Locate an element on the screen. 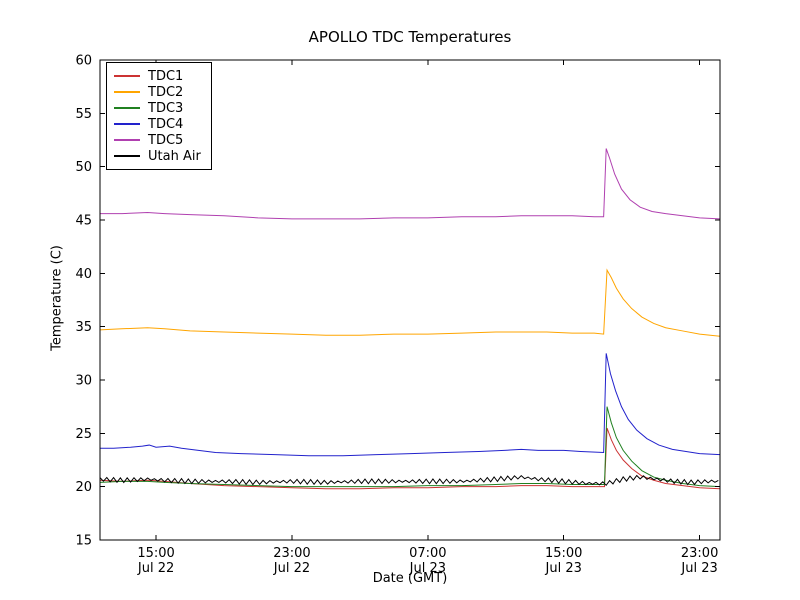 This screenshot has width=800, height=600. legend-label-utah-air: Utah Air is located at coordinates (174, 156).